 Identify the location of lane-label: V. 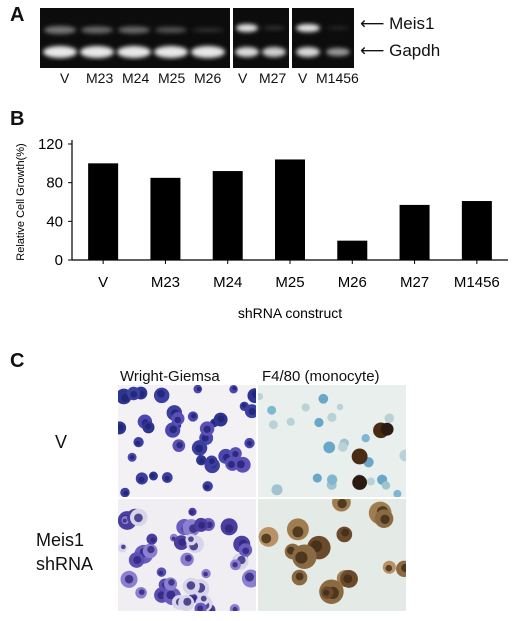
(65, 78).